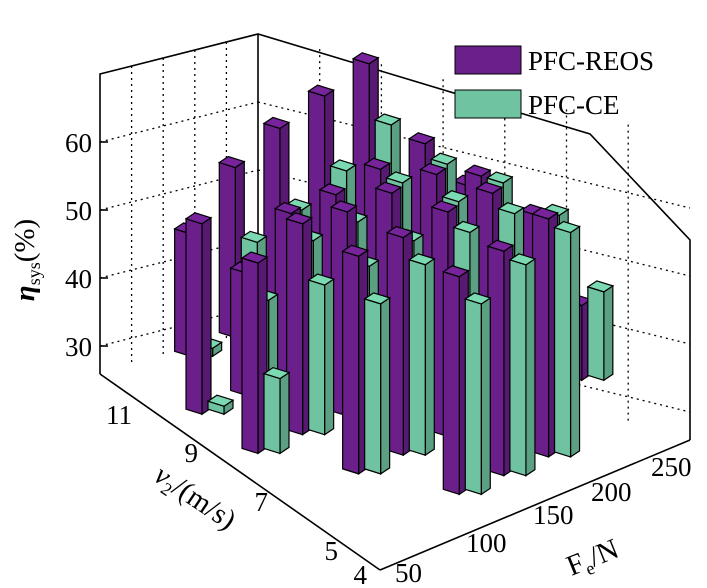  I want to click on legend-label-pfc-ce: PFC-CE, so click(574, 105).